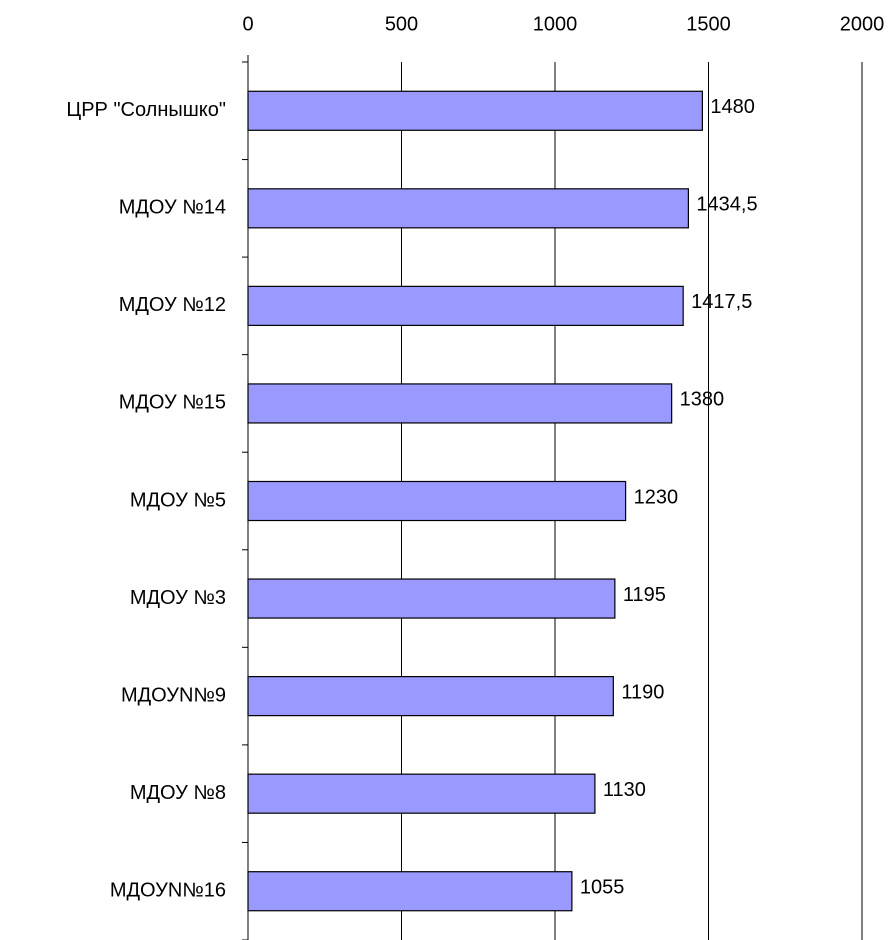  Describe the element at coordinates (642, 692) in the screenshot. I see `data-label: 1190` at that location.